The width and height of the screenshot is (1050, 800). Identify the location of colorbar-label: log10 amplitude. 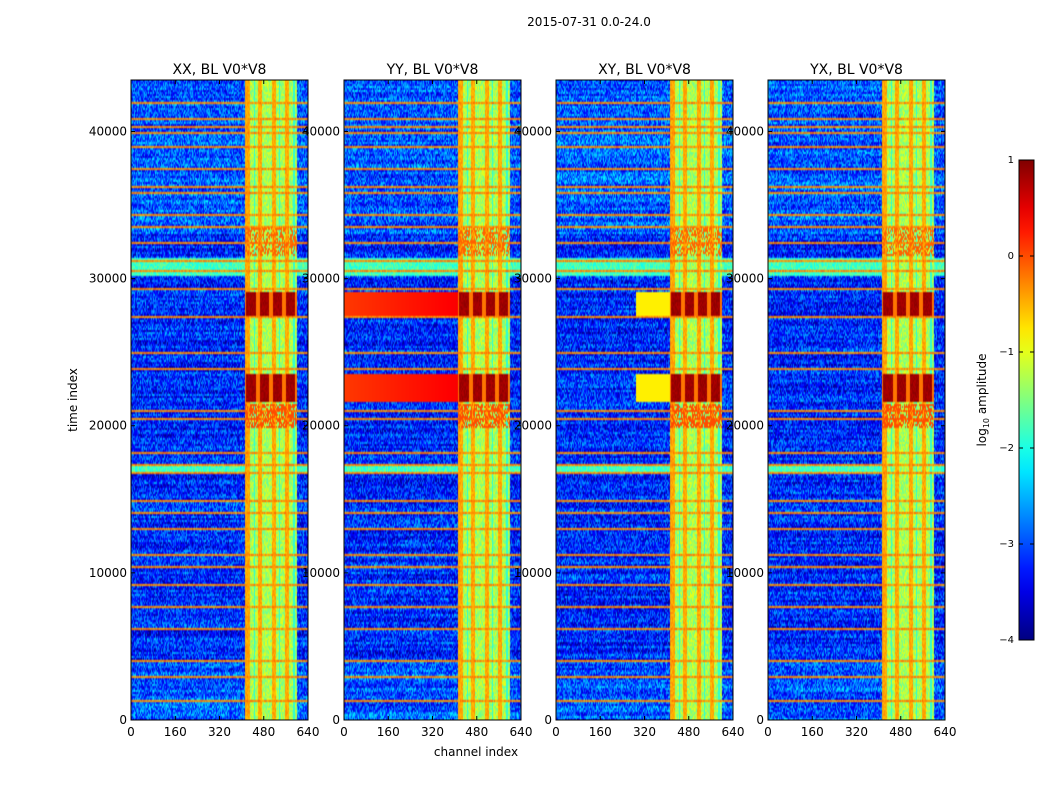
(983, 400).